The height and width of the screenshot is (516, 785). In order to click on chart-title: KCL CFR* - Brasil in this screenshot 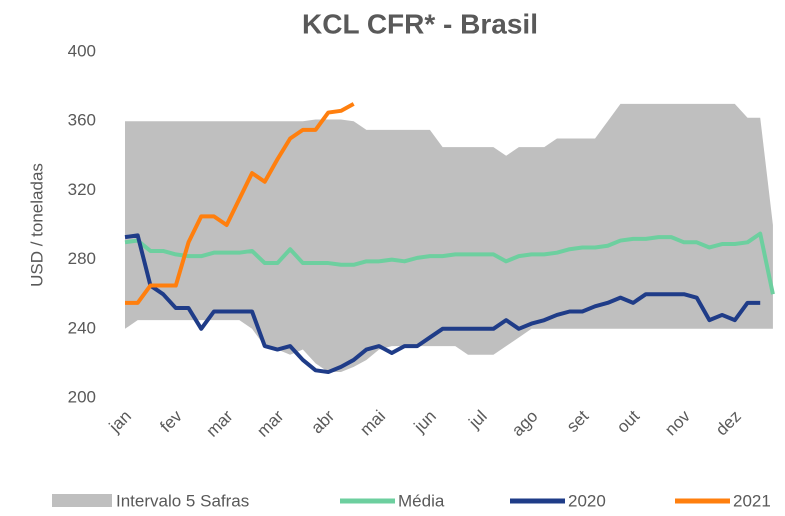, I will do `click(420, 23)`.